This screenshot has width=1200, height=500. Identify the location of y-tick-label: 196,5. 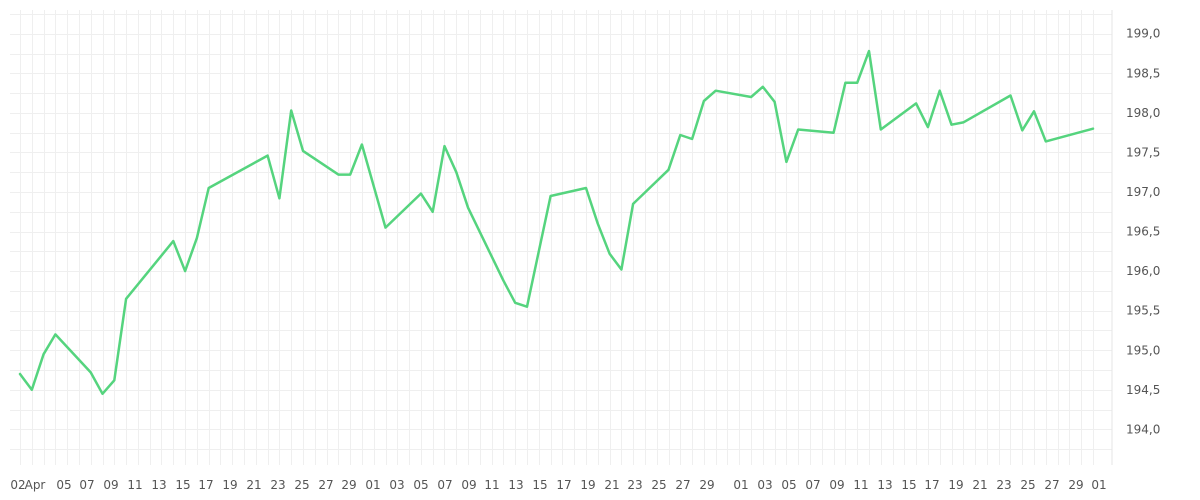
(1143, 232).